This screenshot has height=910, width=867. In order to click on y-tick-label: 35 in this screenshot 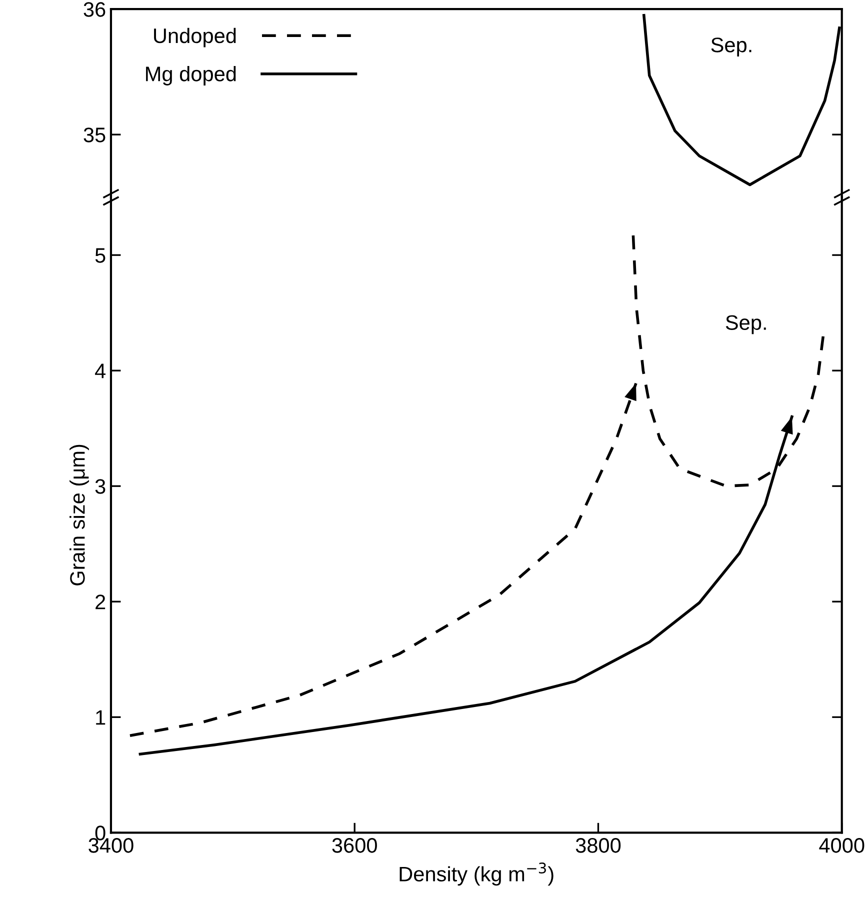, I will do `click(95, 135)`.